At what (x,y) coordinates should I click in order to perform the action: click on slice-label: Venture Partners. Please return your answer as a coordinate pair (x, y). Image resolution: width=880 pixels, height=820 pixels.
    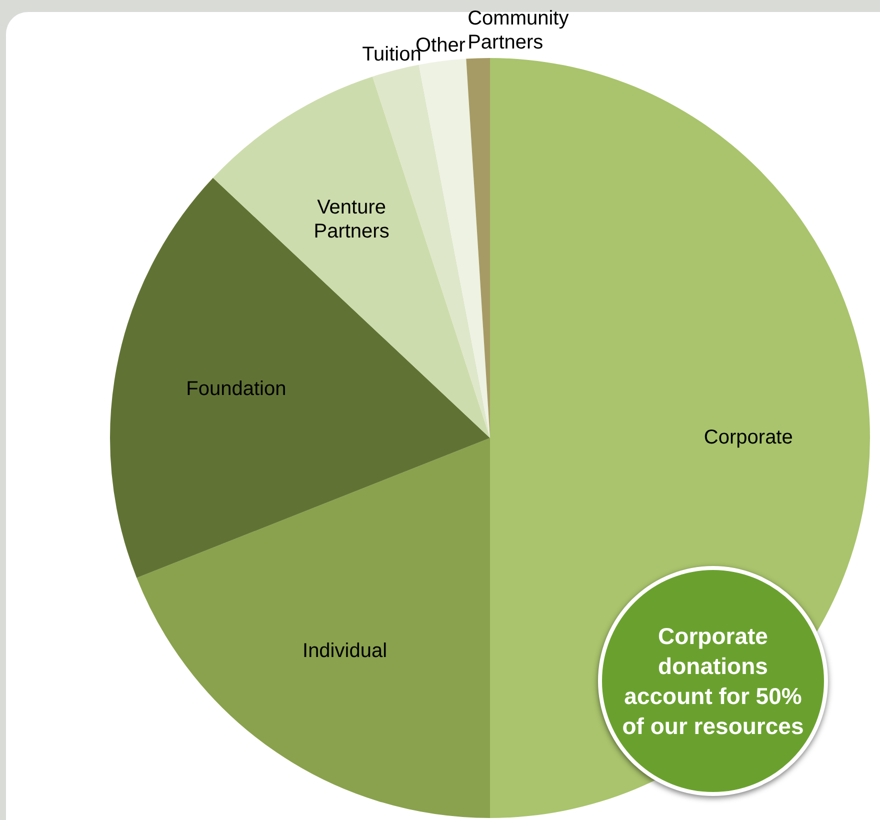
    Looking at the image, I should click on (352, 219).